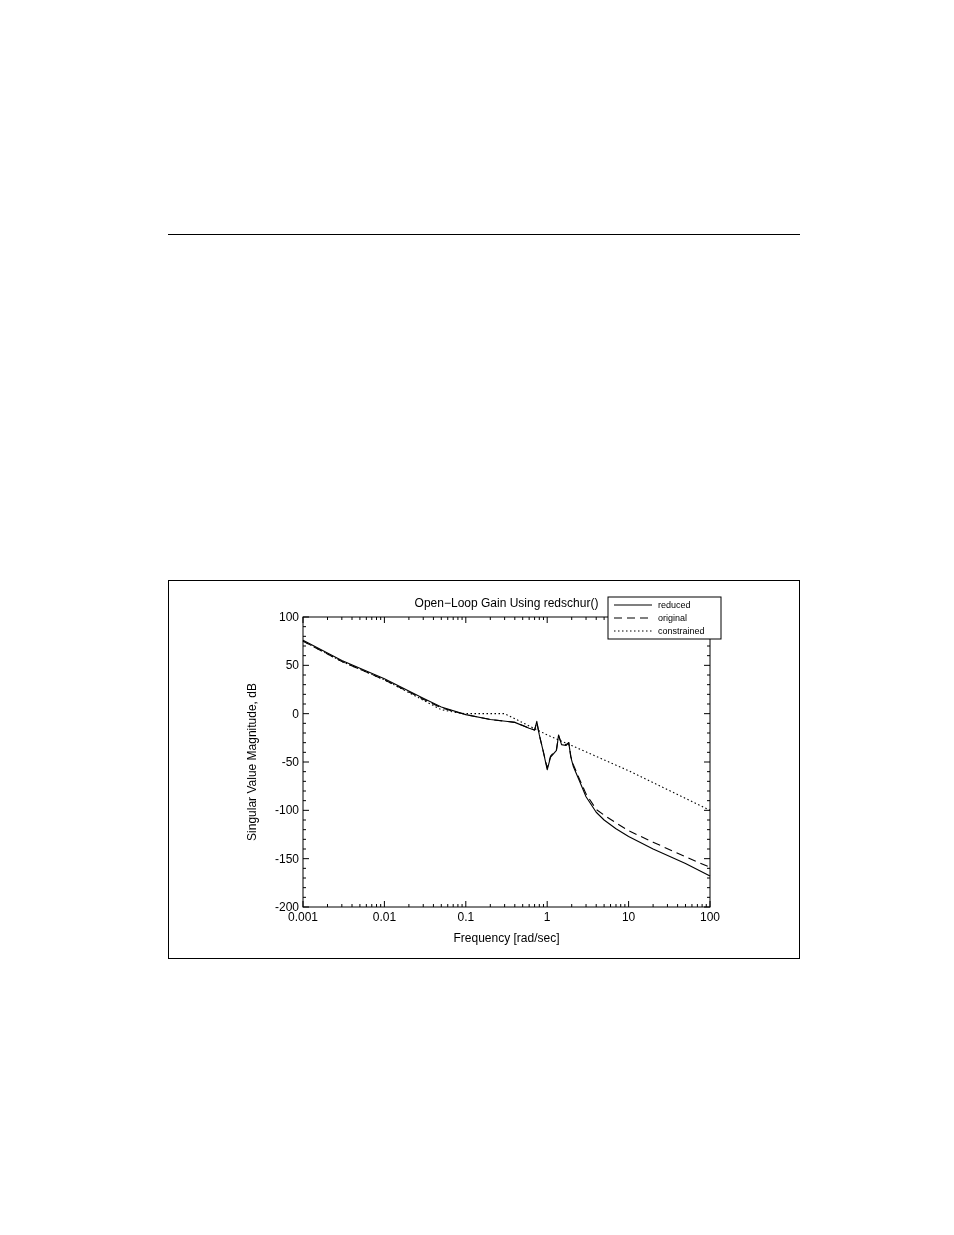 This screenshot has width=954, height=1235. I want to click on x-tick-label: 1, so click(547, 917).